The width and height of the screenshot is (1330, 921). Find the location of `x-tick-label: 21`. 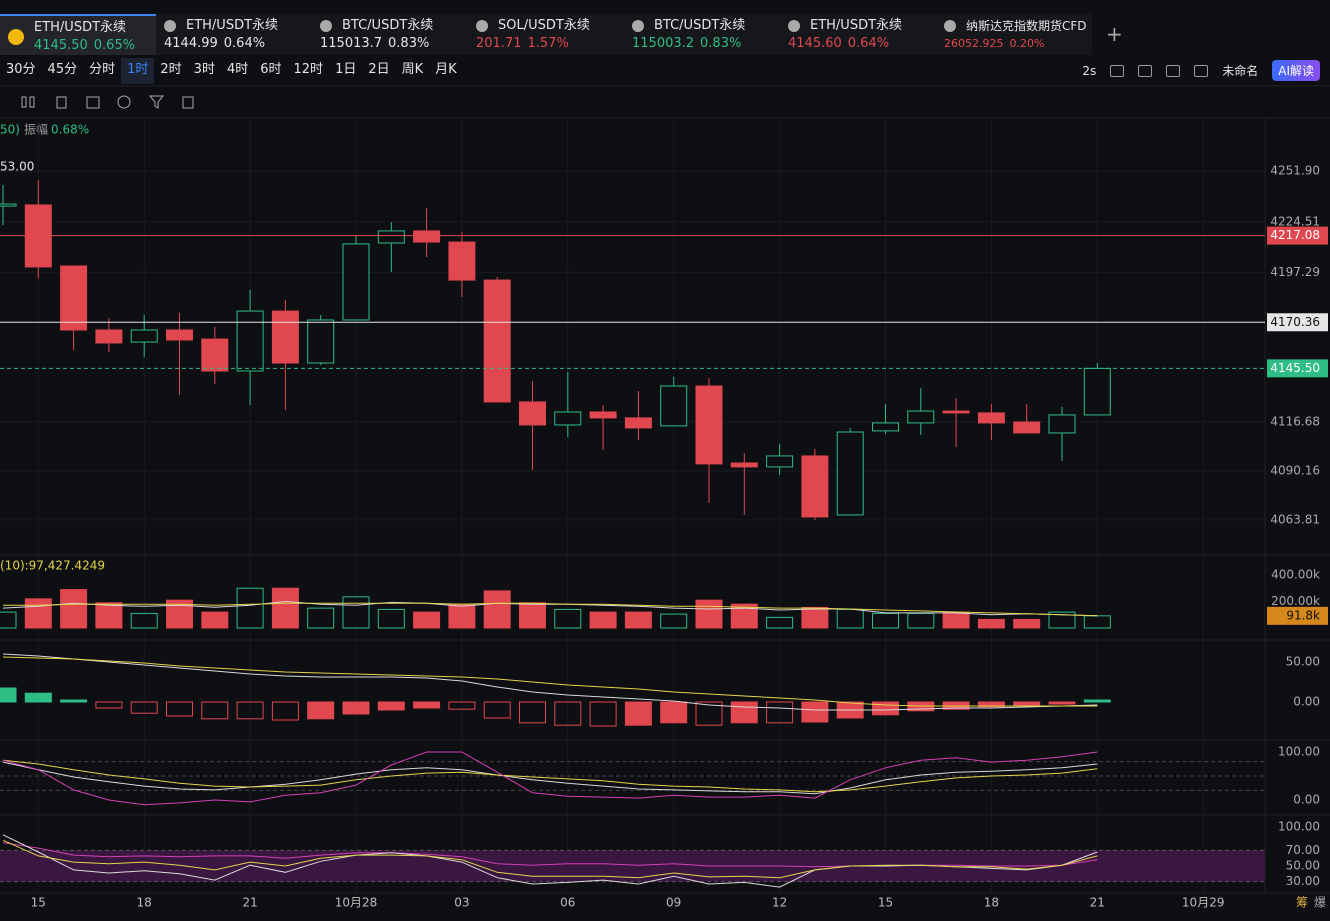

x-tick-label: 21 is located at coordinates (249, 903).